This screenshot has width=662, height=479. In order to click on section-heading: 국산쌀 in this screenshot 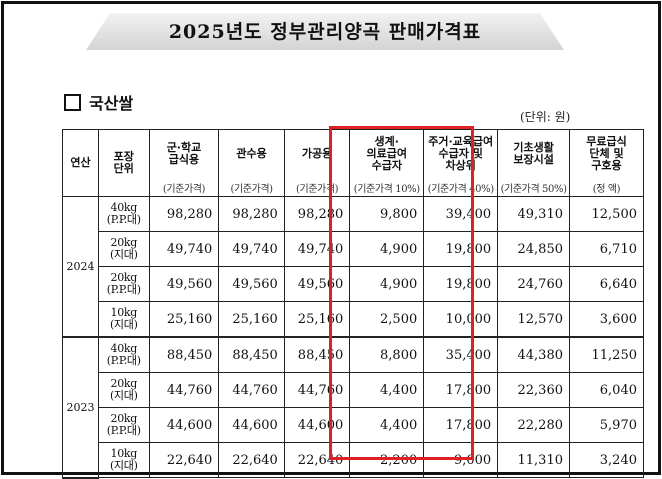, I will do `click(98, 102)`.